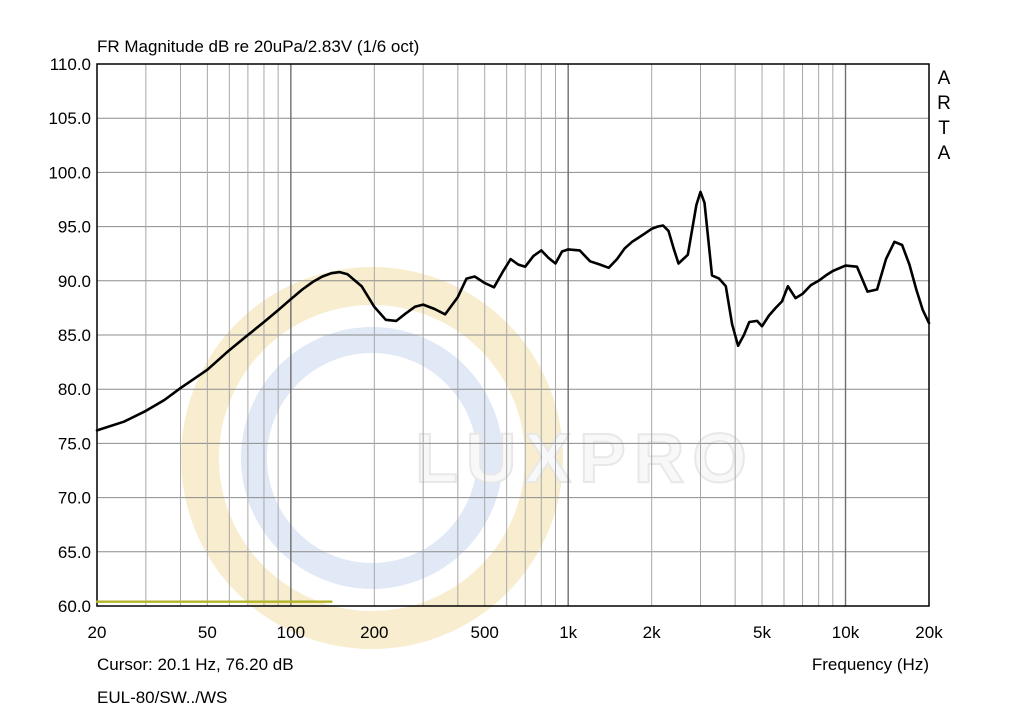 The image size is (1024, 715). Describe the element at coordinates (195, 664) in the screenshot. I see `cursor-readout: Cursor: 20.1 Hz, 76.20 dB` at that location.